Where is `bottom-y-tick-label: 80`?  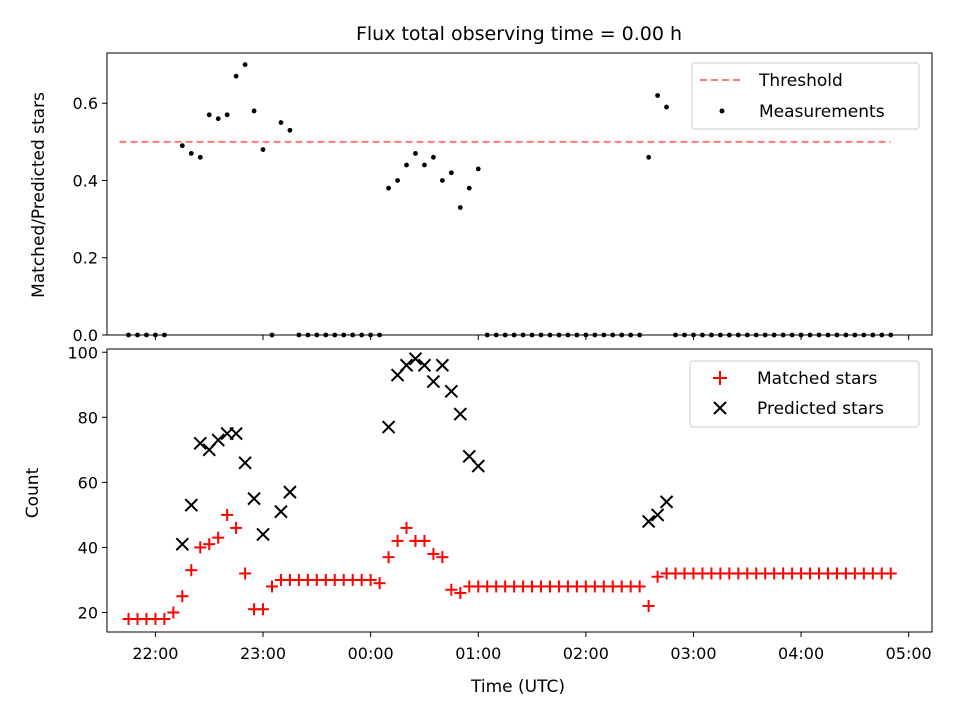 bottom-y-tick-label: 80 is located at coordinates (88, 417).